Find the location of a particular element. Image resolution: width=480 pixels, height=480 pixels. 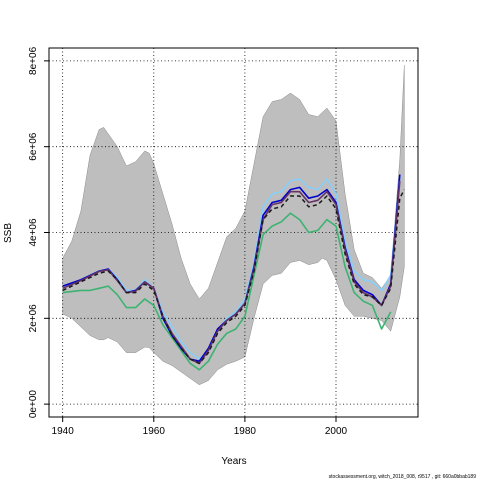

x-axis-label: Years is located at coordinates (233, 461).